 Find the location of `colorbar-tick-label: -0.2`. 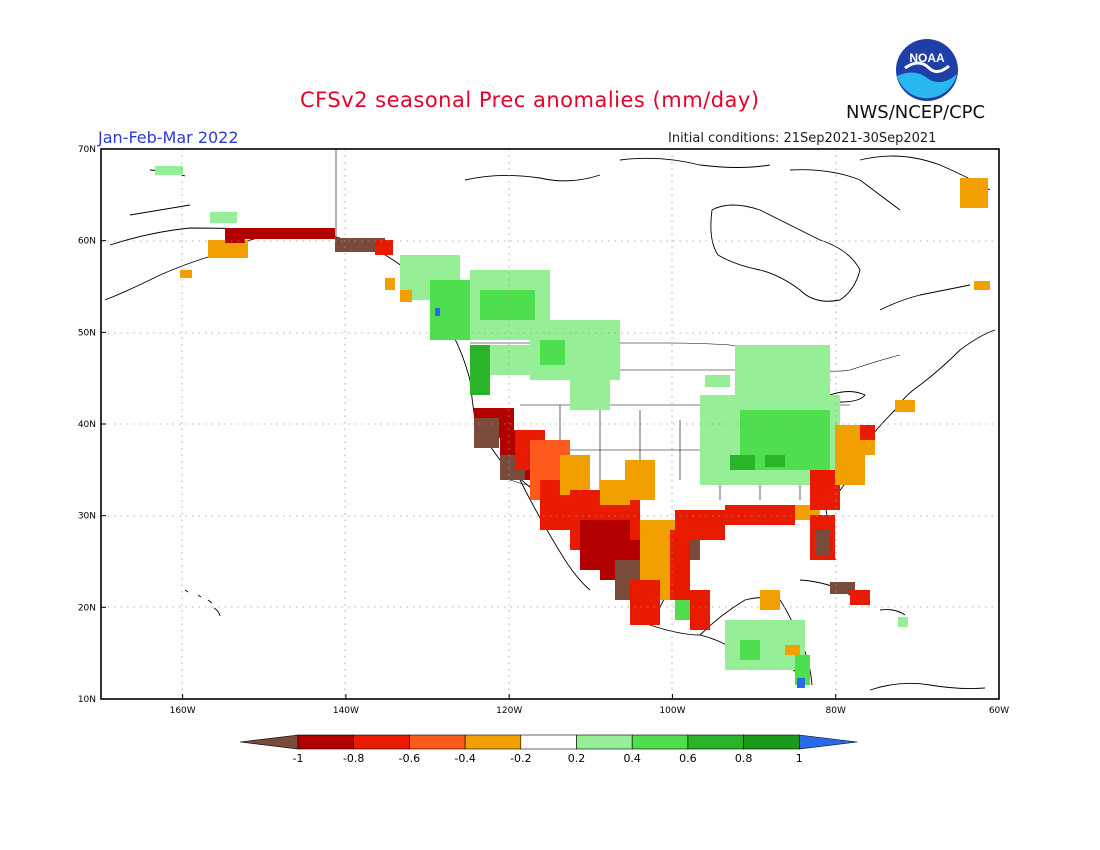

colorbar-tick-label: -0.2 is located at coordinates (520, 758).